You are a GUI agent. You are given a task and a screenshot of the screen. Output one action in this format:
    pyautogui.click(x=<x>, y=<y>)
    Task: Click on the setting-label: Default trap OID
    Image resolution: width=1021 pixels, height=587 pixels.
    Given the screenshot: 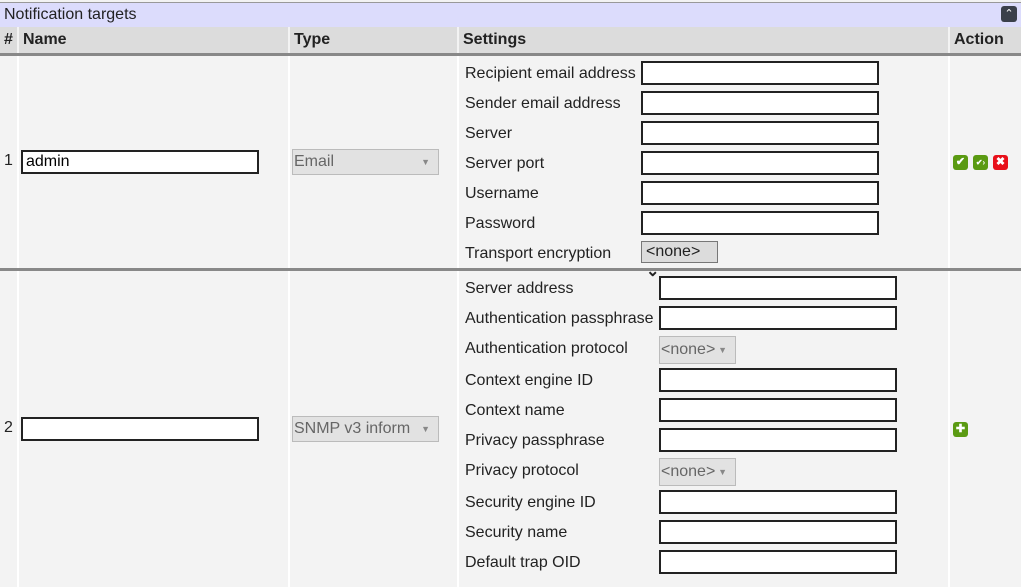 What is the action you would take?
    pyautogui.click(x=523, y=562)
    